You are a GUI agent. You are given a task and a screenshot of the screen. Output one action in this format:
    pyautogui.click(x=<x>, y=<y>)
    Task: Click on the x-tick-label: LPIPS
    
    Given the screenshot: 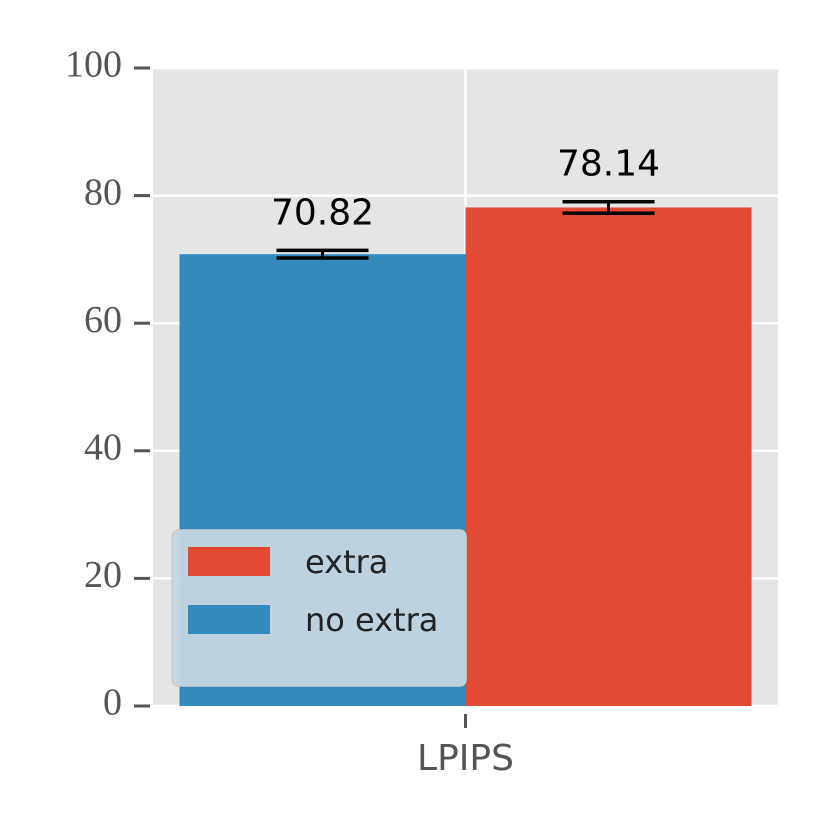 What is the action you would take?
    pyautogui.click(x=465, y=758)
    